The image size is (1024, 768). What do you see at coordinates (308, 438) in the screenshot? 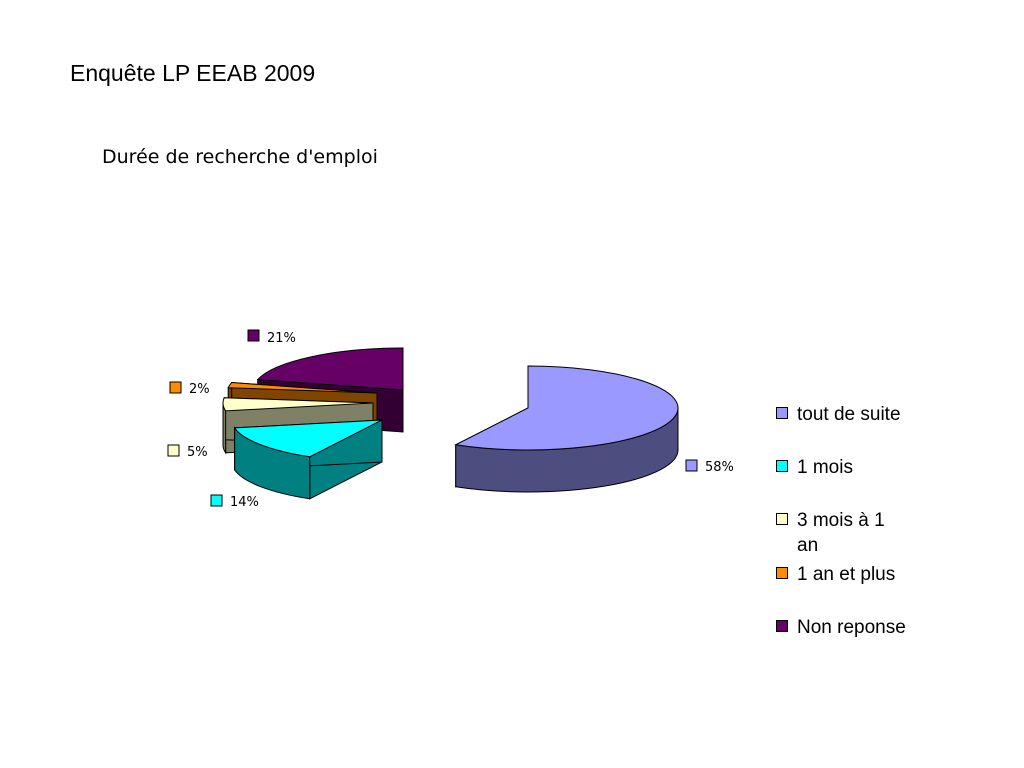
I see `pie-top-1-mois` at bounding box center [308, 438].